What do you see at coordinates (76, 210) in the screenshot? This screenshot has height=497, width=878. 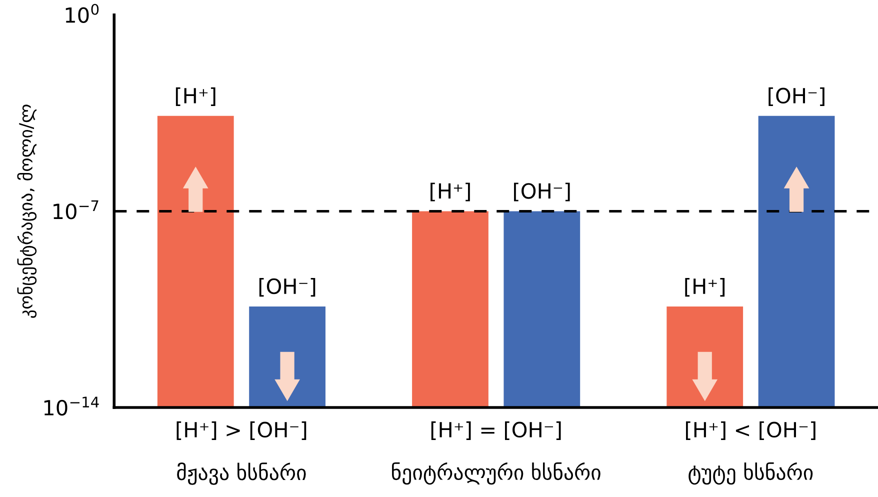 I see `y-tick-label: 10$^{−7}$` at bounding box center [76, 210].